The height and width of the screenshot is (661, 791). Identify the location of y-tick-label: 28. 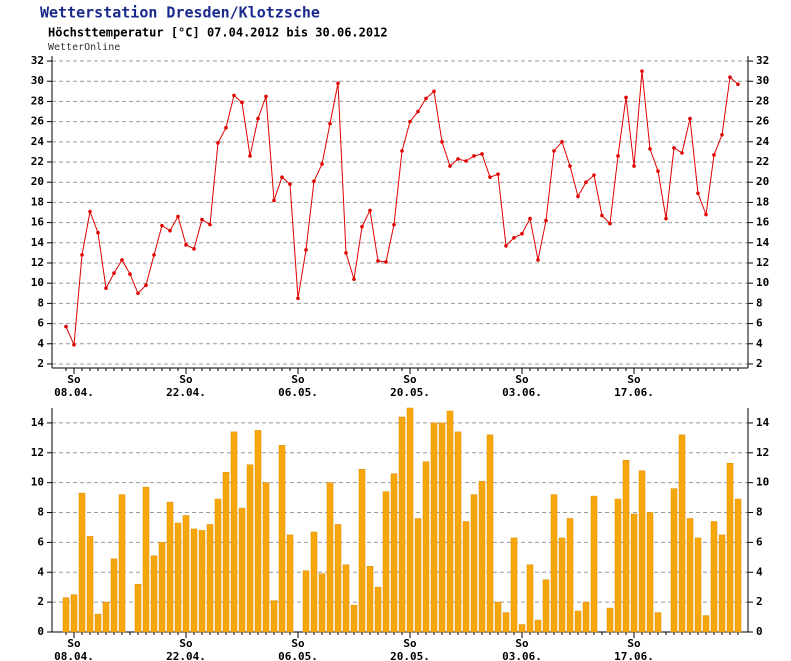
(37, 100).